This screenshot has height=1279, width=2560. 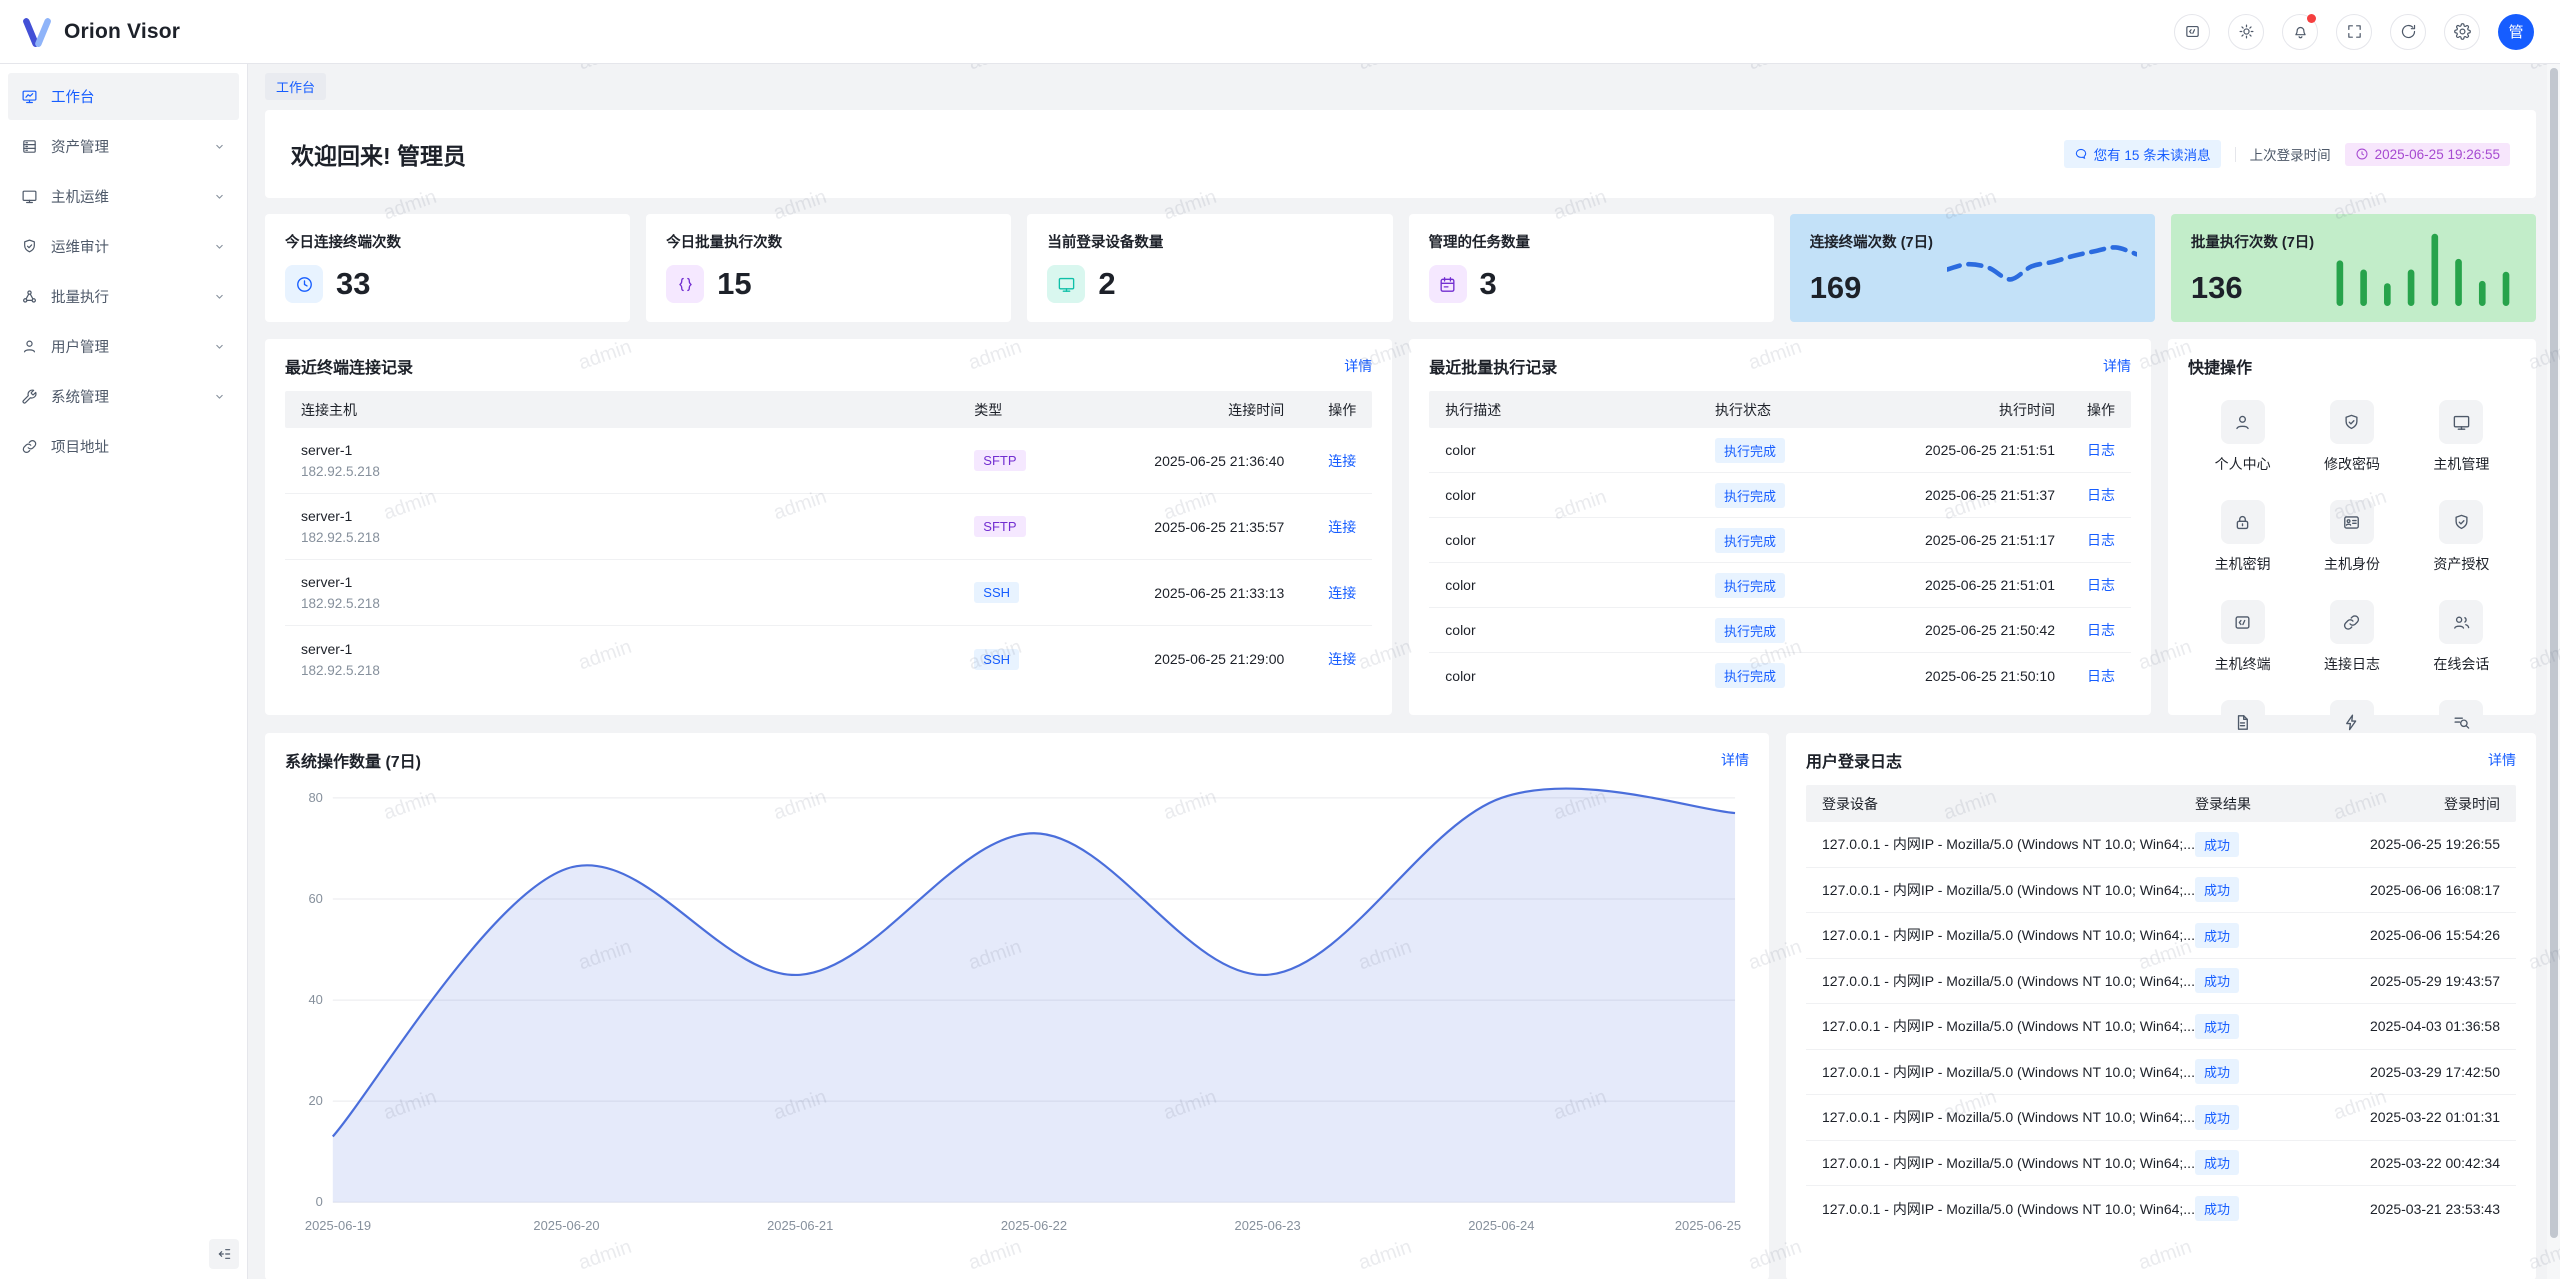 I want to click on fullscreen-button, so click(x=2354, y=31).